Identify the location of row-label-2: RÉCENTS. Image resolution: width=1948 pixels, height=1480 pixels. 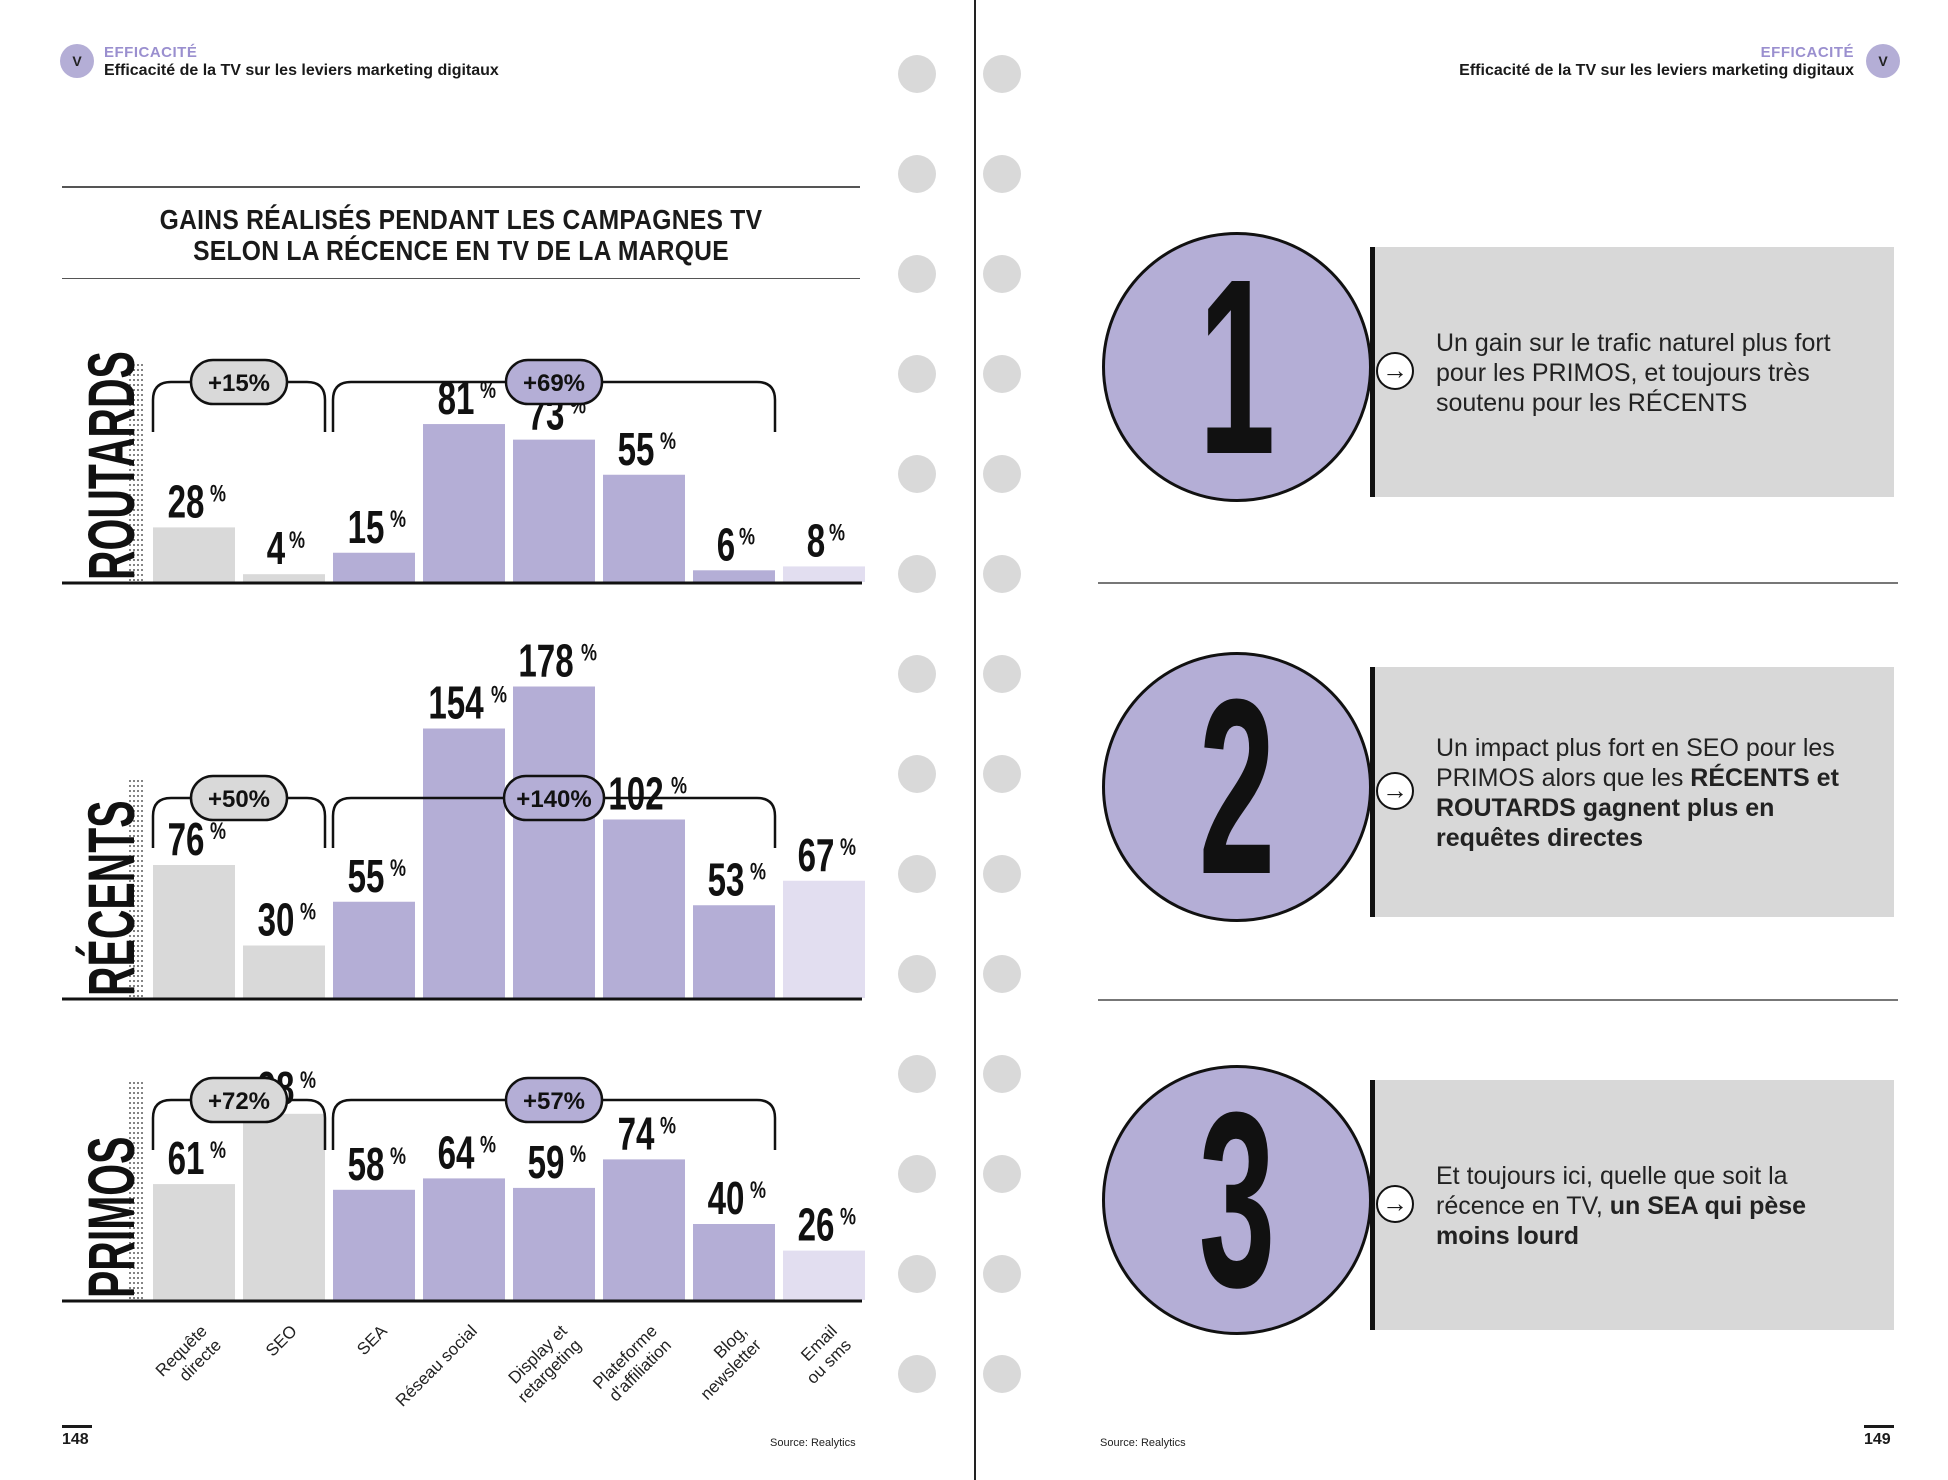
(111, 898).